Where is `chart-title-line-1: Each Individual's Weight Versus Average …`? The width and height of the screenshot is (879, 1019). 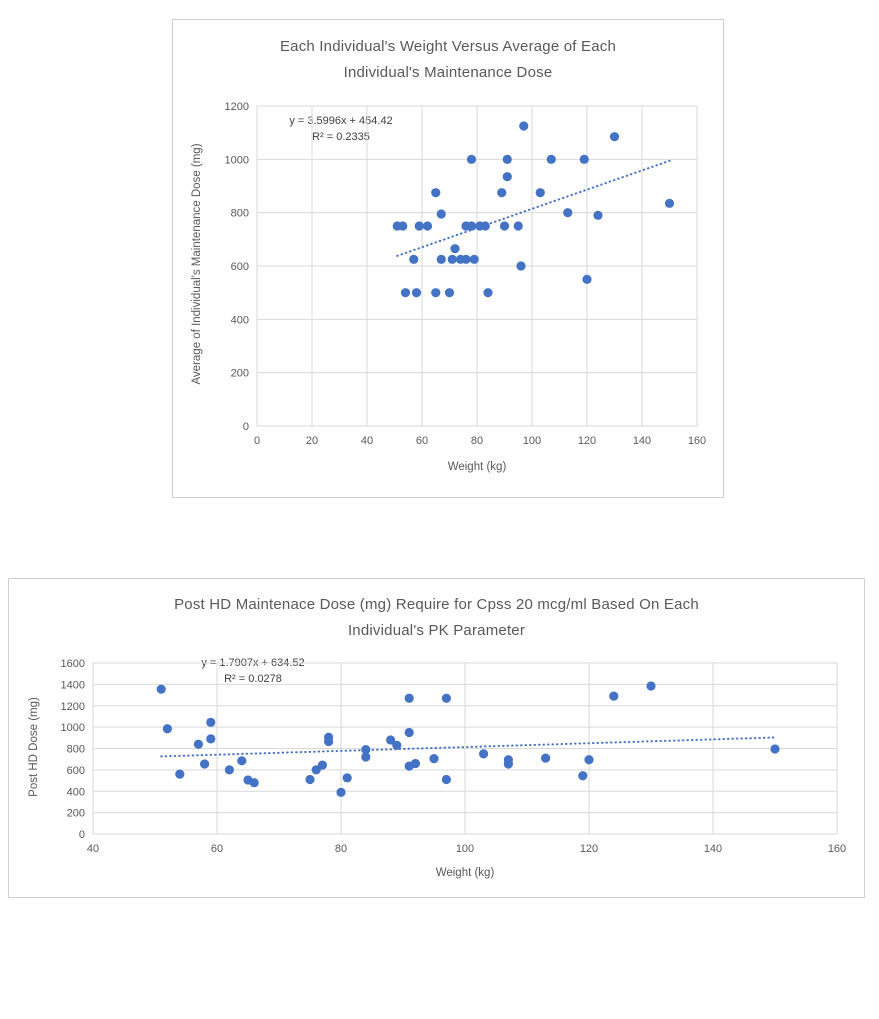
chart-title-line-1: Each Individual's Weight Versus Average … is located at coordinates (448, 46).